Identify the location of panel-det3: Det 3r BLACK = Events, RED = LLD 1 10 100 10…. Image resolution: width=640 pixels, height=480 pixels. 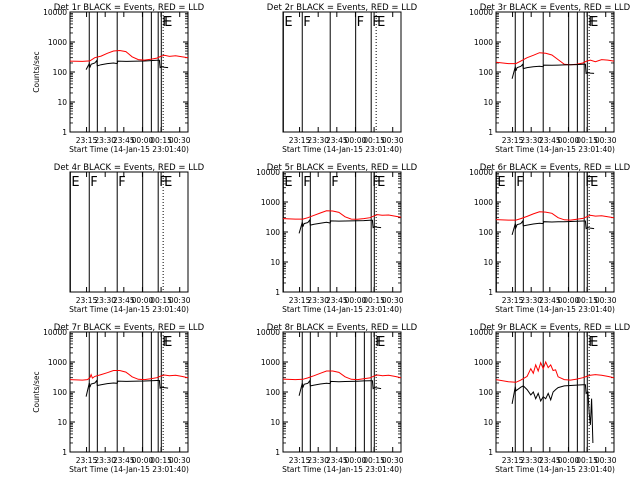
(550, 78).